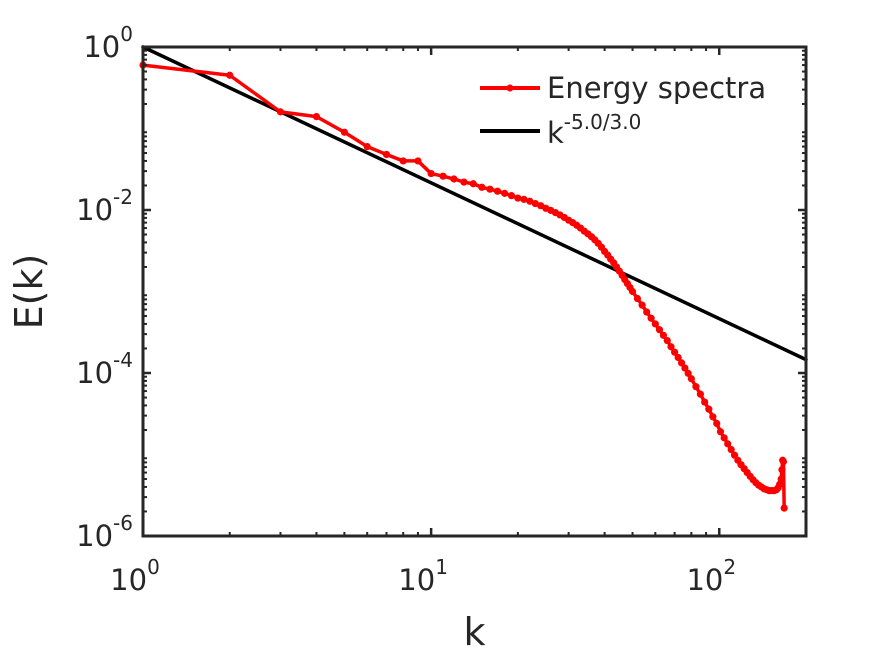 The image size is (891, 660). I want to click on legend-label-power-law: k-5.0/3.0, so click(594, 130).